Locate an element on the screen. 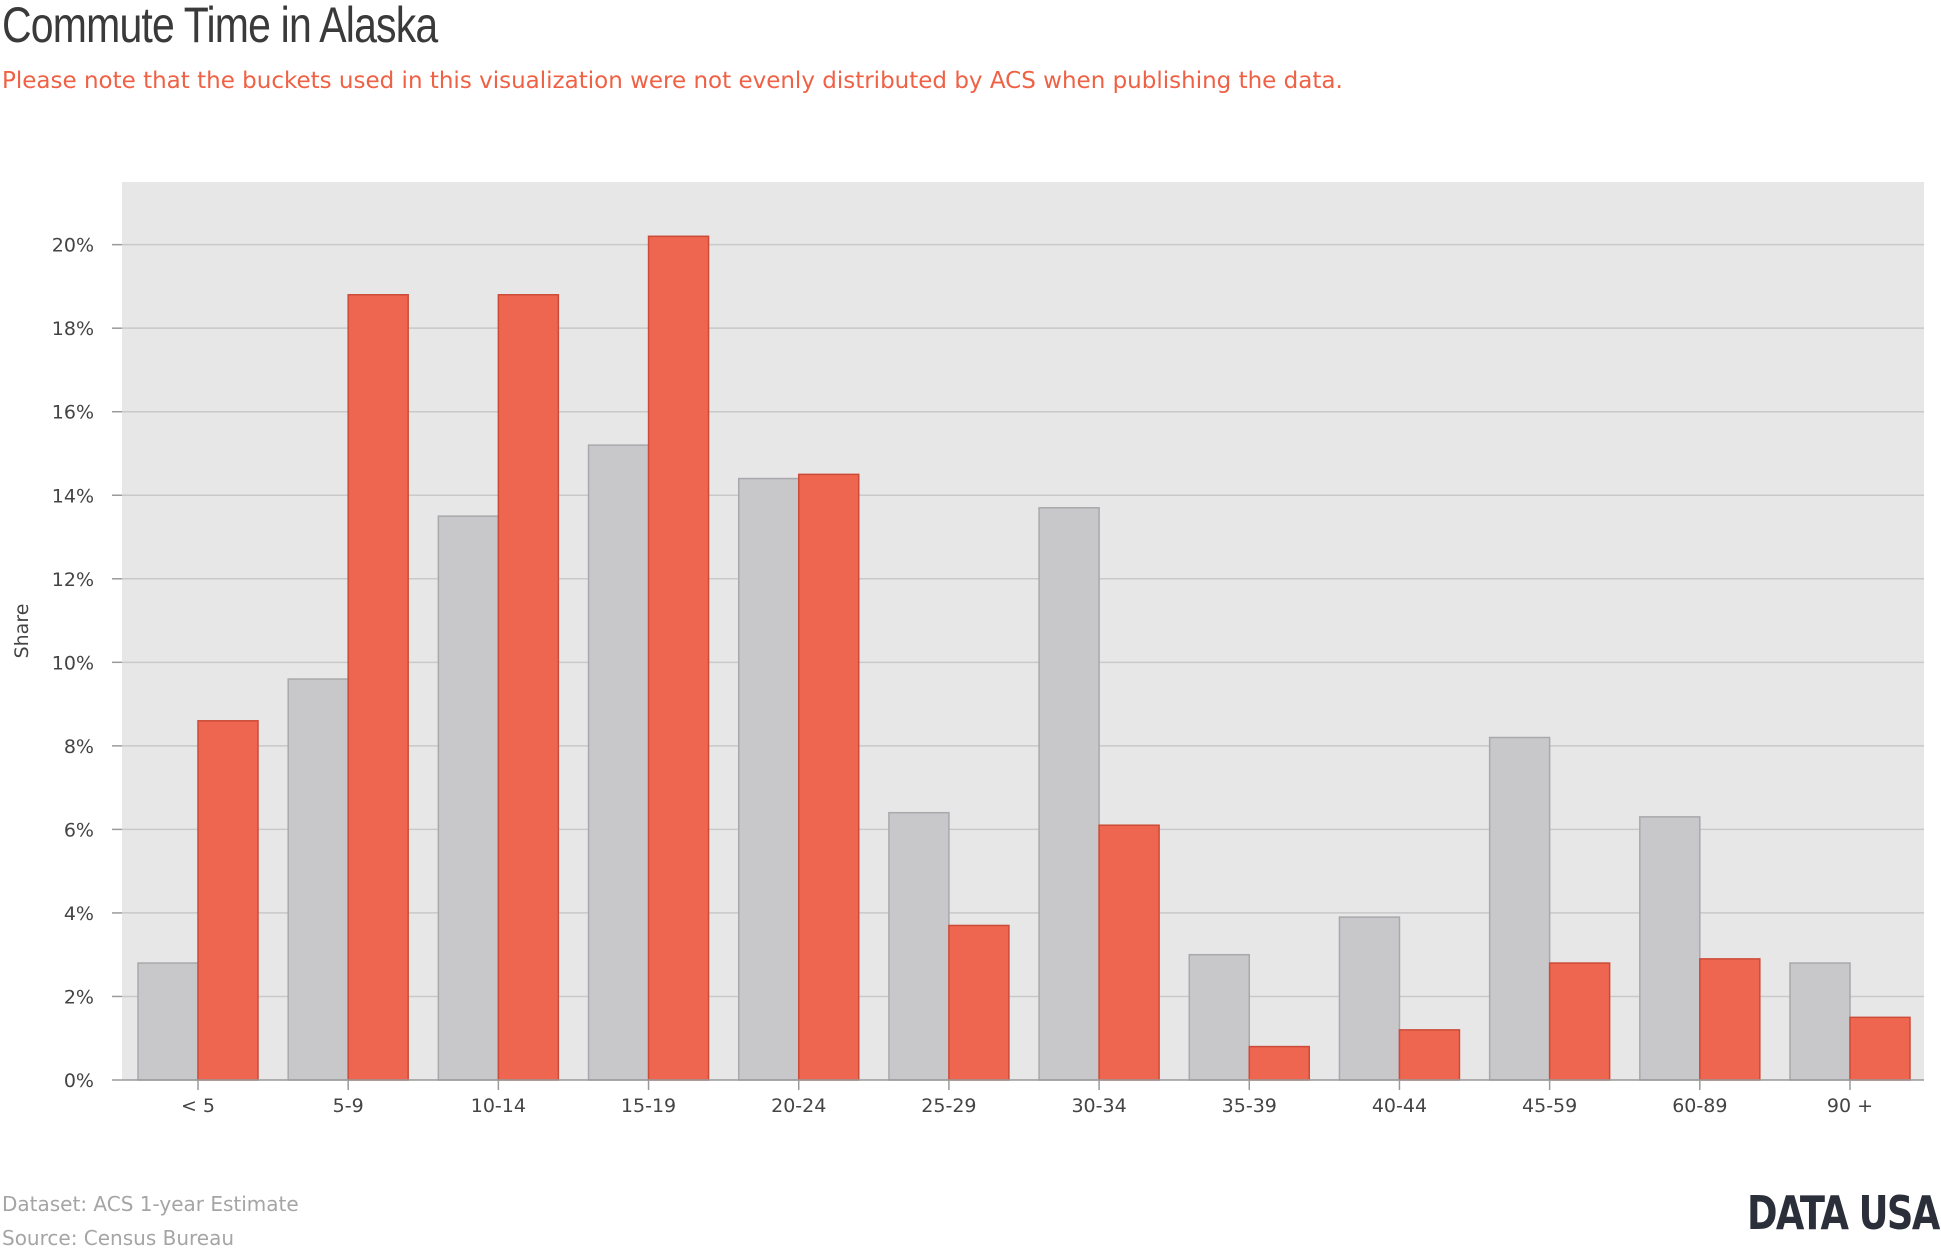 The width and height of the screenshot is (1941, 1250). y-axis-label: Share is located at coordinates (22, 631).